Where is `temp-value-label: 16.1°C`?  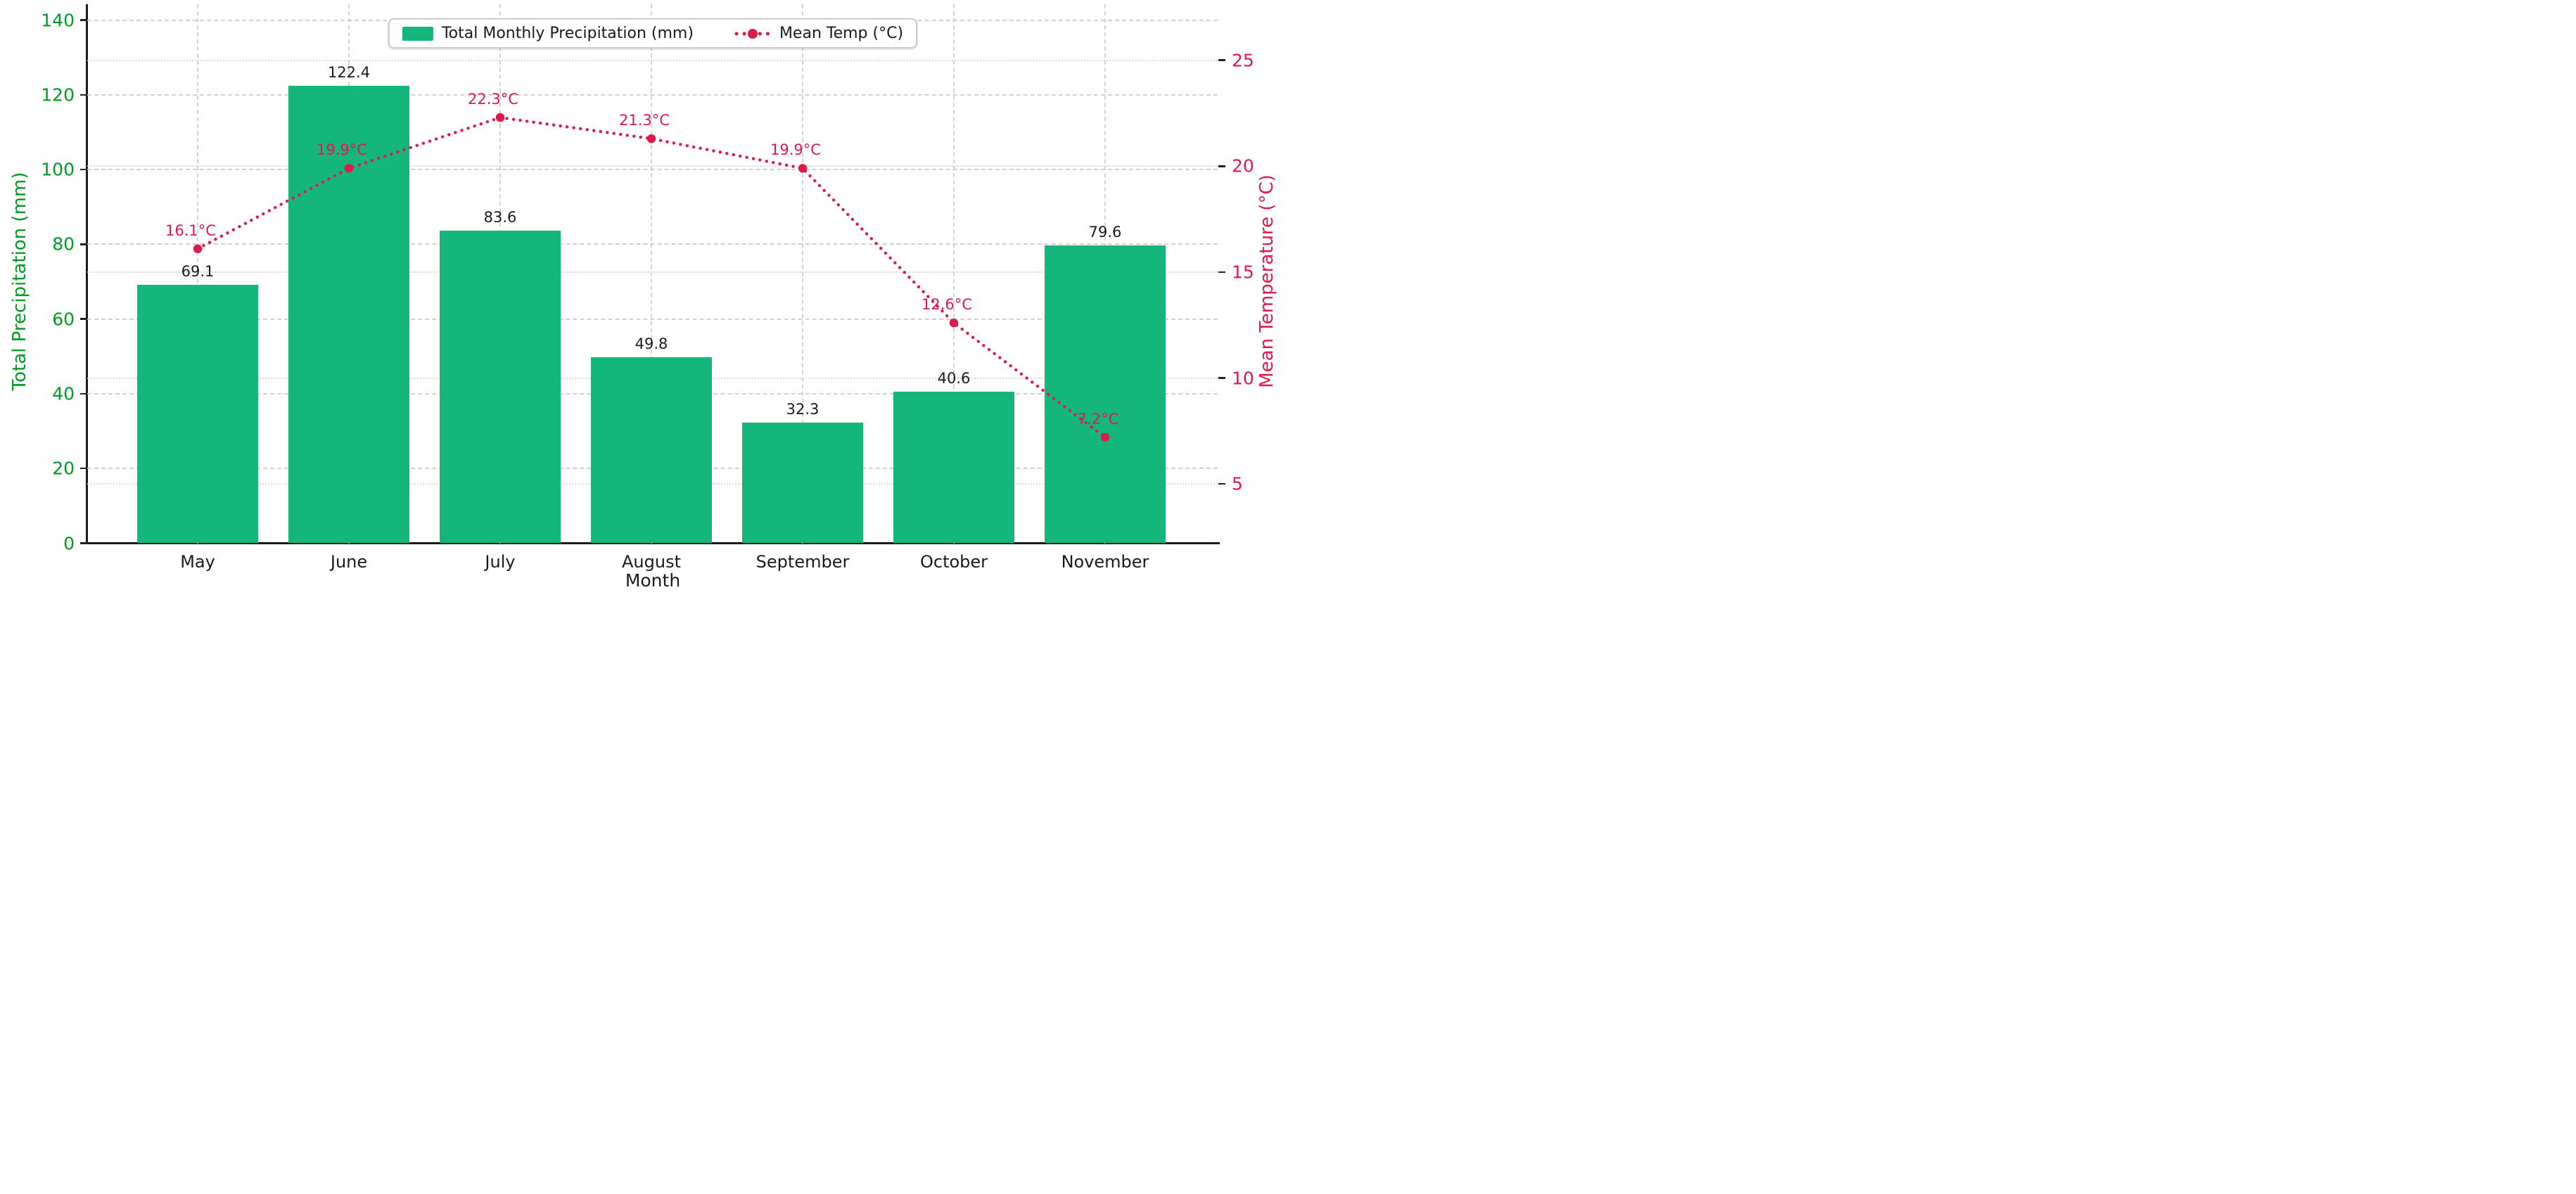 temp-value-label: 16.1°C is located at coordinates (190, 230).